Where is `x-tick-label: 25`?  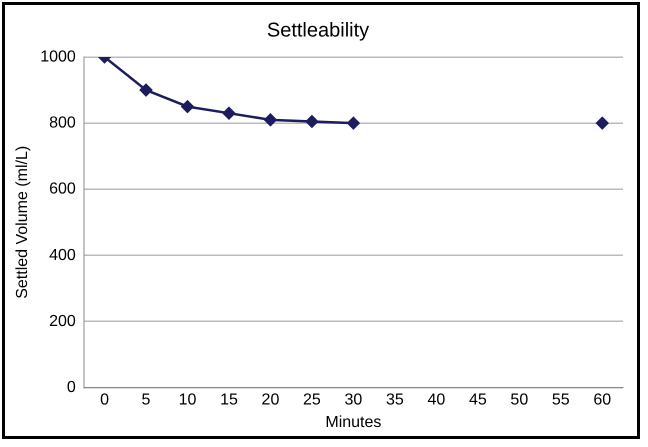 x-tick-label: 25 is located at coordinates (312, 400).